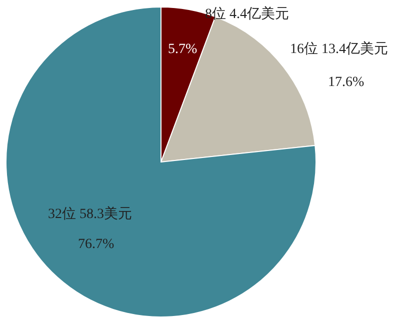 The image size is (420, 331). I want to click on data-label: 76.7%, so click(96, 244).